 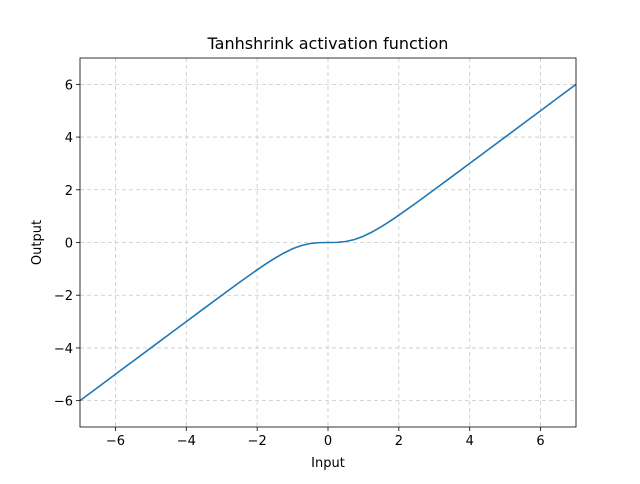 I want to click on y-tick-label: −4, so click(x=63, y=349).